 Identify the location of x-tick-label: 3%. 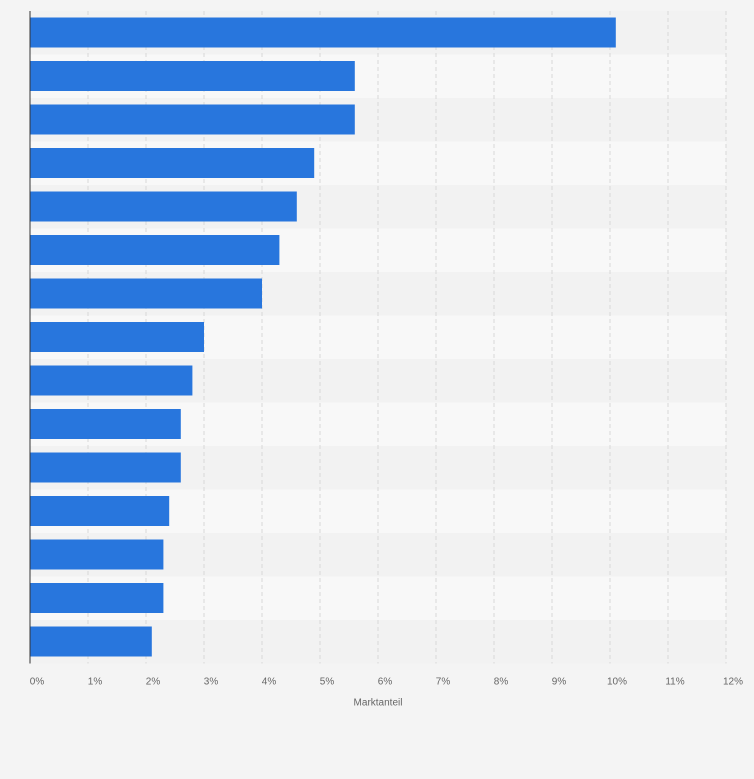
(211, 682).